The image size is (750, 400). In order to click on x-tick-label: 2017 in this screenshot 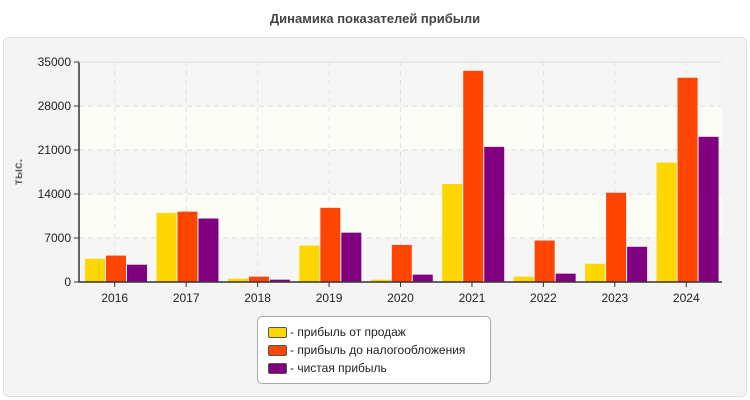, I will do `click(186, 298)`.